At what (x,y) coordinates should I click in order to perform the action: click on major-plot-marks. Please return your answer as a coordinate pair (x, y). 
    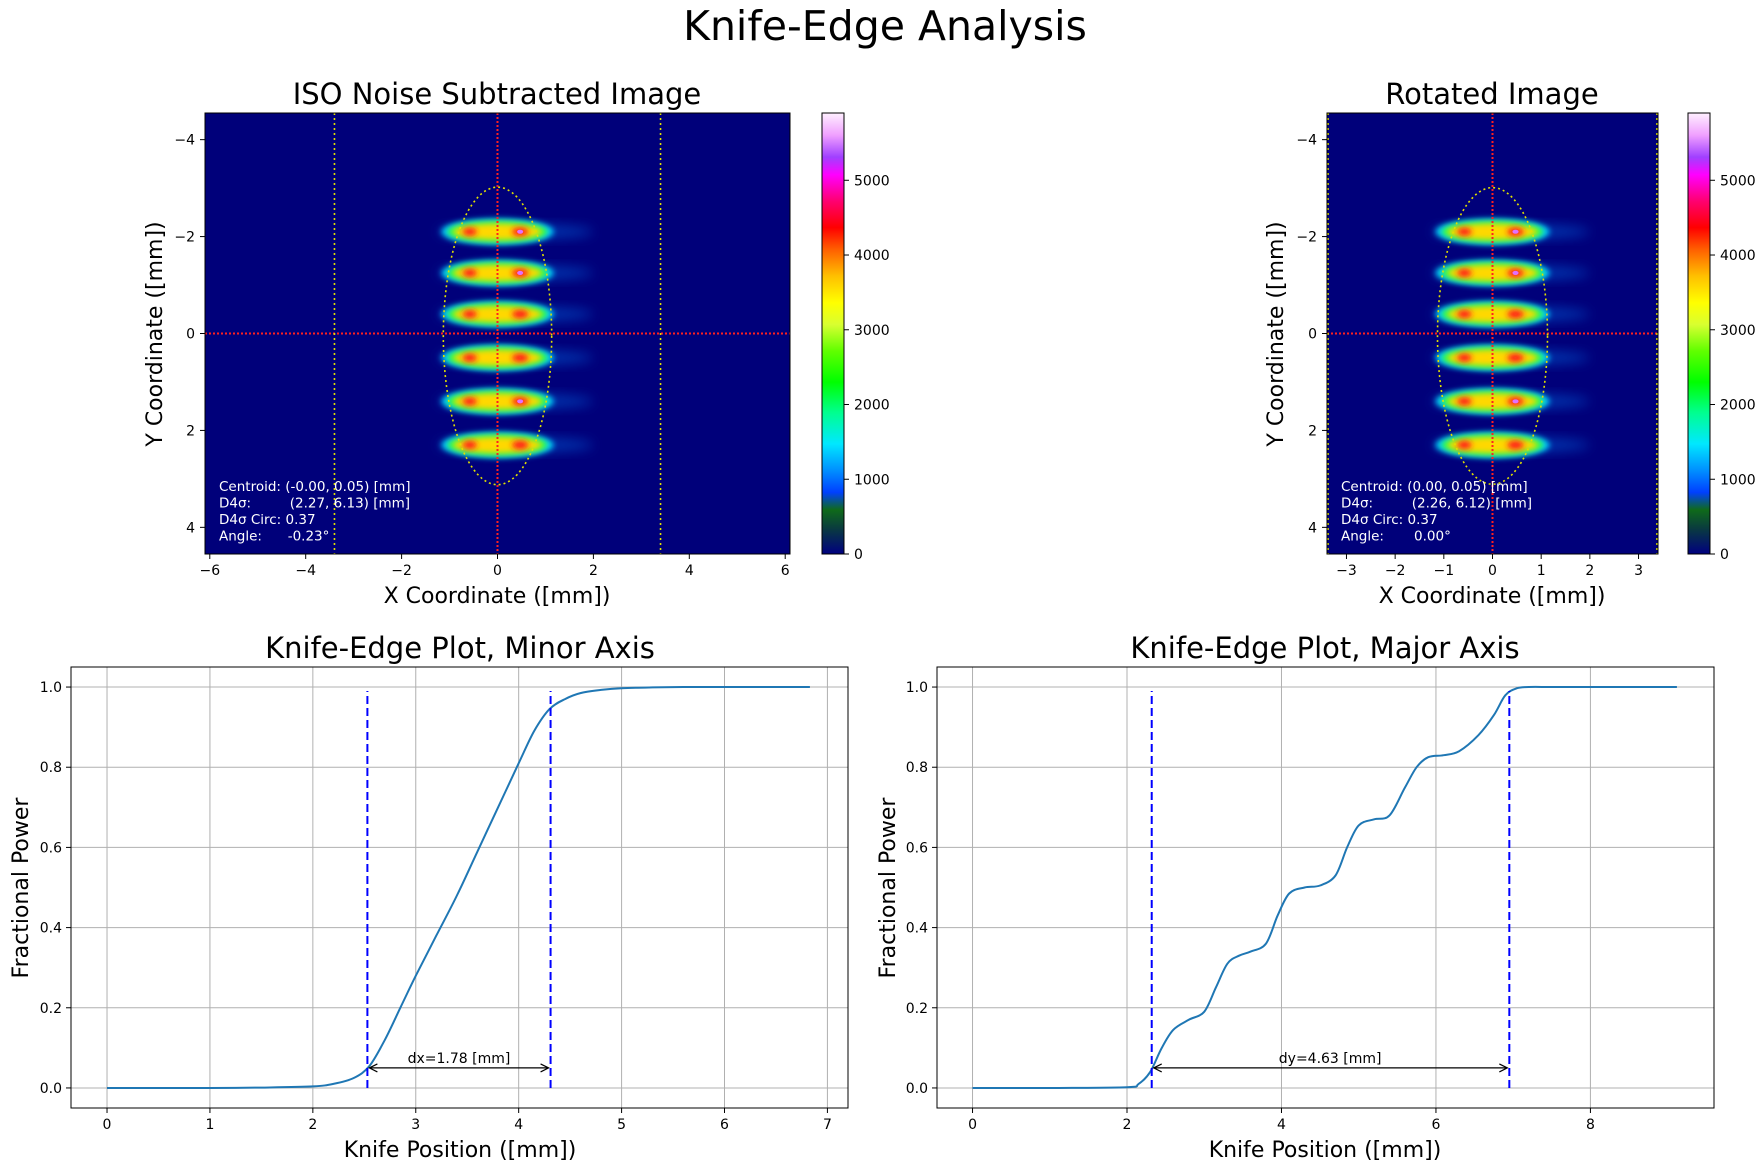
    Looking at the image, I should click on (1324, 887).